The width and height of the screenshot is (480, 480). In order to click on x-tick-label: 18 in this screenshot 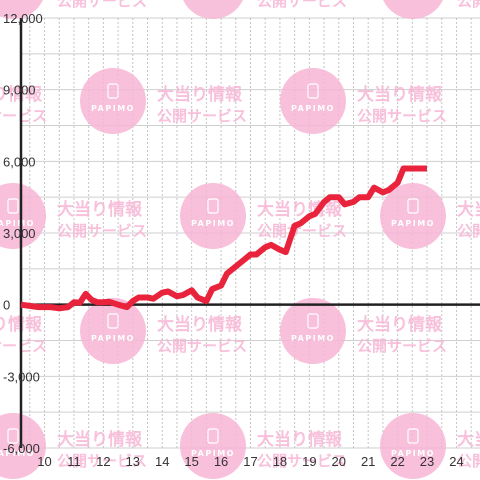, I will do `click(280, 461)`.